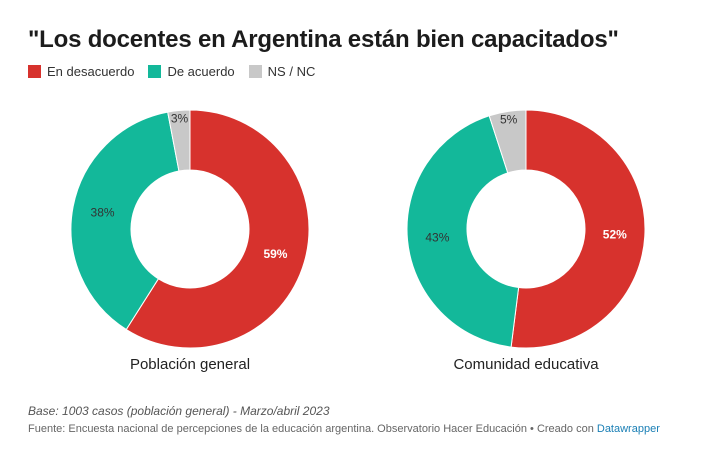 The image size is (707, 449). What do you see at coordinates (526, 364) in the screenshot?
I see `chart-label-comunidad-educativa: Comunidad educativa` at bounding box center [526, 364].